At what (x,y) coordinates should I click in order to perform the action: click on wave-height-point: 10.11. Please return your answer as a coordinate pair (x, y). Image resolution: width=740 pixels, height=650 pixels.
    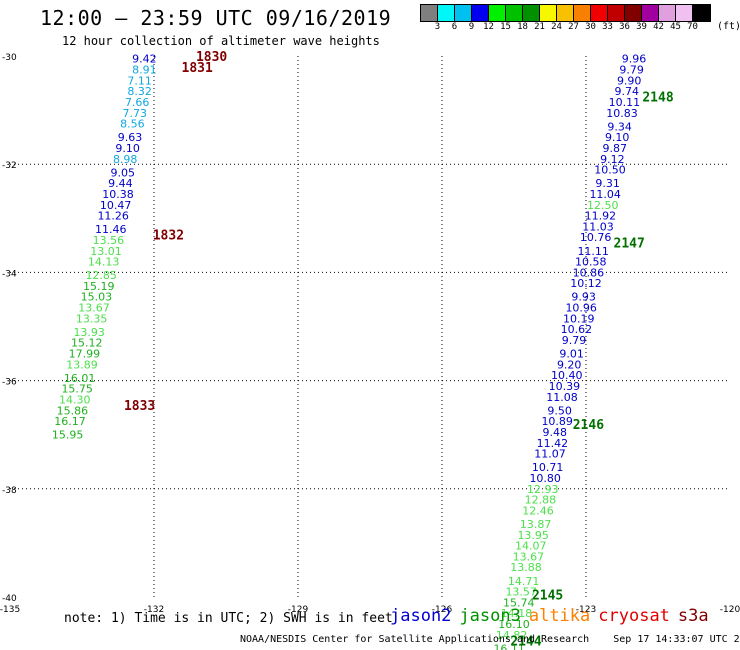
    Looking at the image, I should click on (625, 102).